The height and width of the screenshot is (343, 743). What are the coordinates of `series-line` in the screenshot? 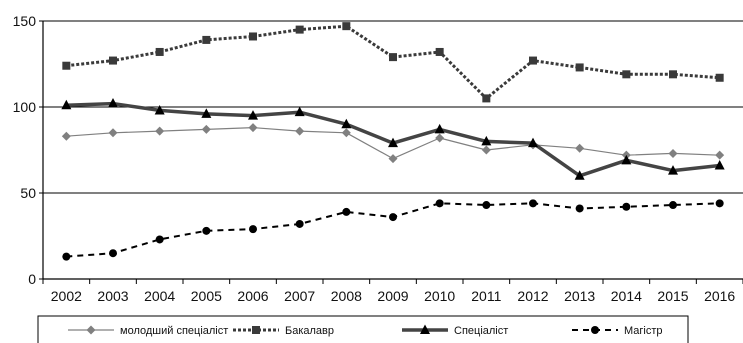 It's located at (393, 230).